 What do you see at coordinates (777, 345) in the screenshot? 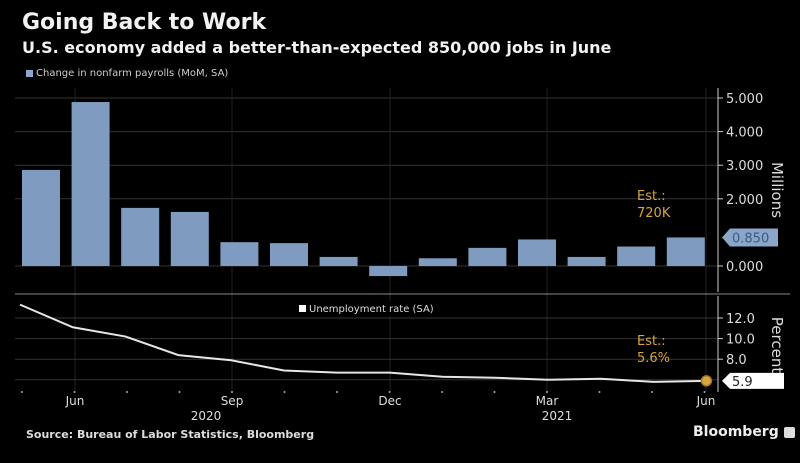
I see `y-axis-label: Percent` at bounding box center [777, 345].